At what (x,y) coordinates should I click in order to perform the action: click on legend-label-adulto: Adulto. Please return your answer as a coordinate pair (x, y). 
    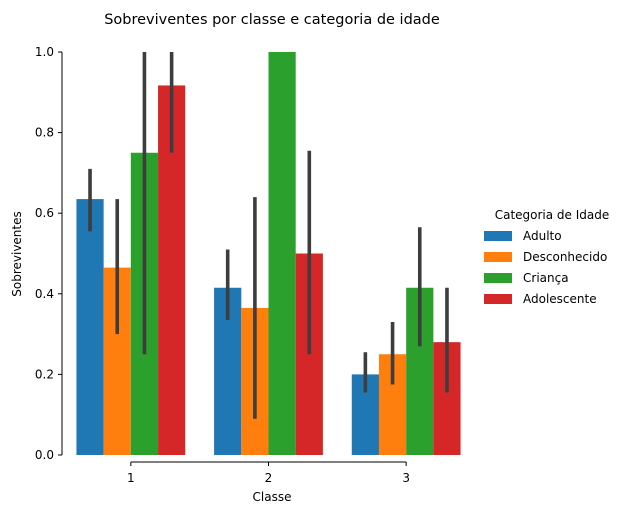
    Looking at the image, I should click on (542, 236).